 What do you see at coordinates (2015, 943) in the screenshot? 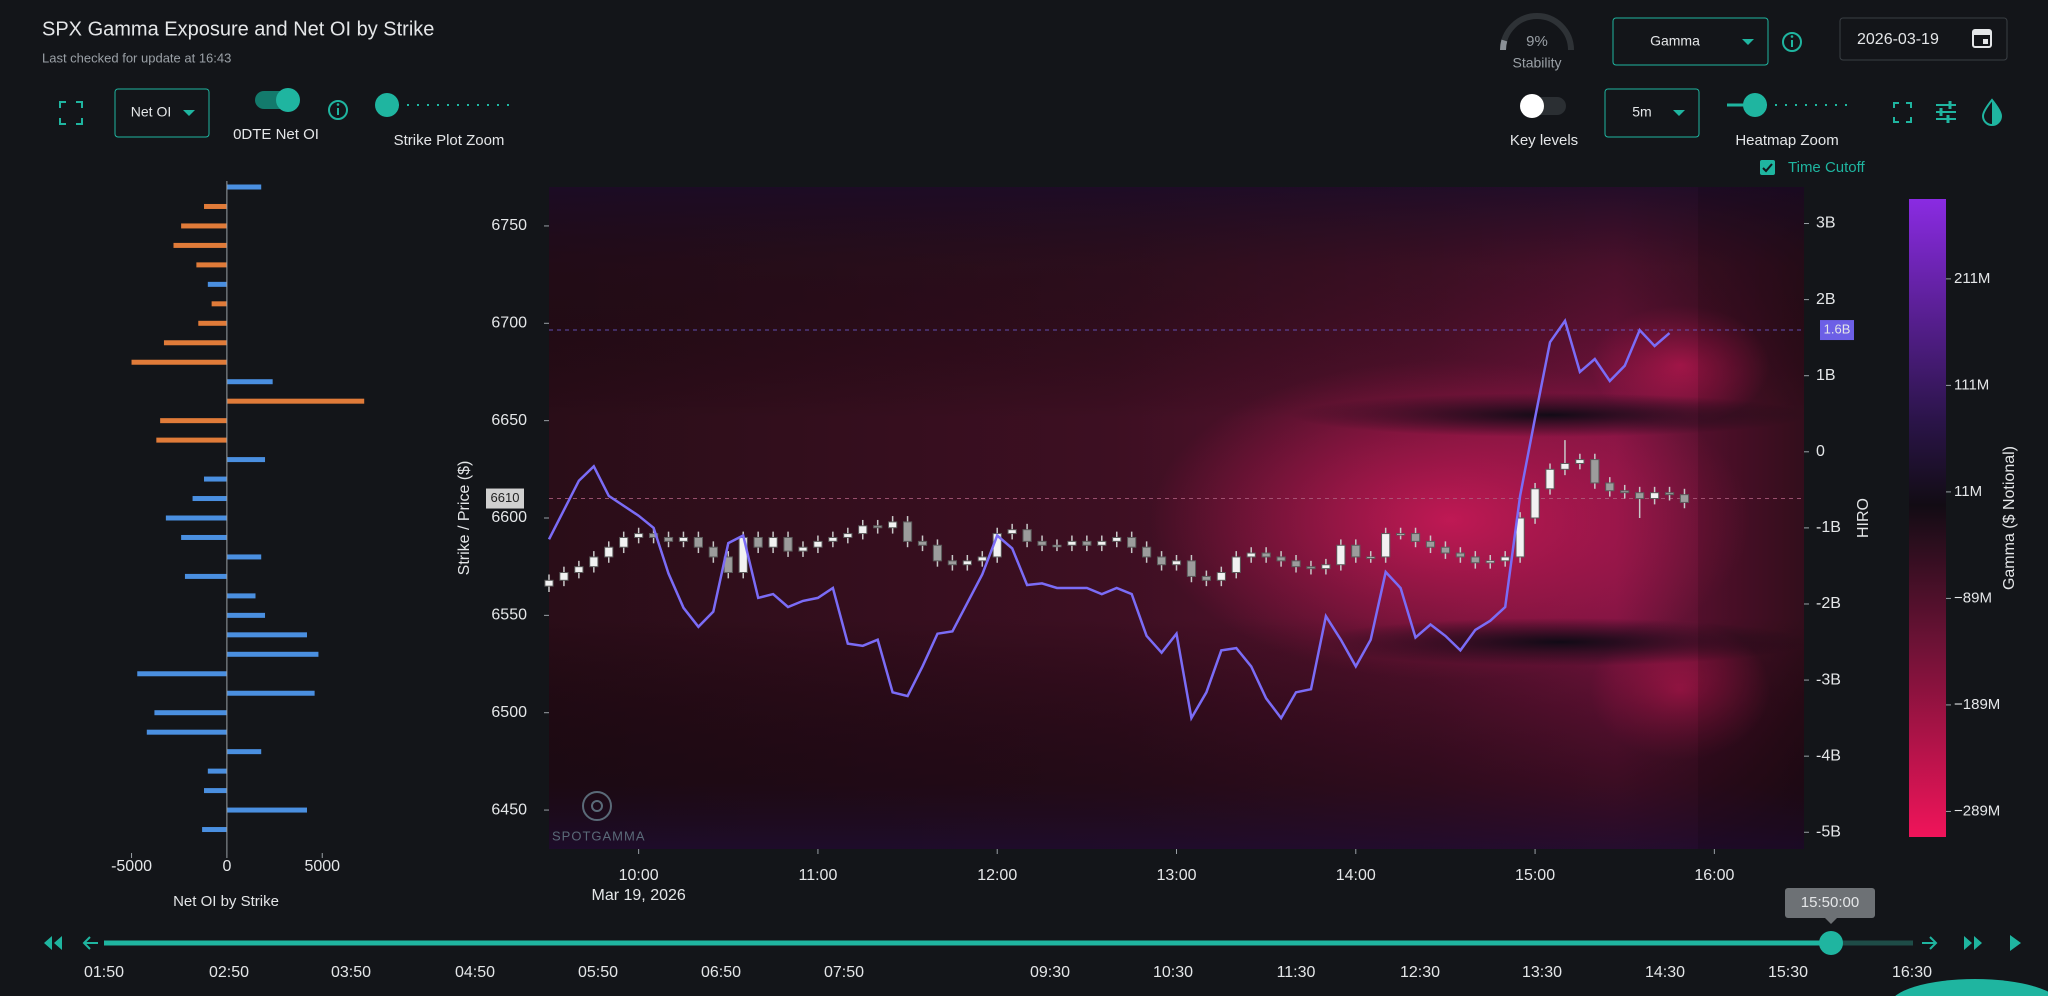
I see `play-icon` at bounding box center [2015, 943].